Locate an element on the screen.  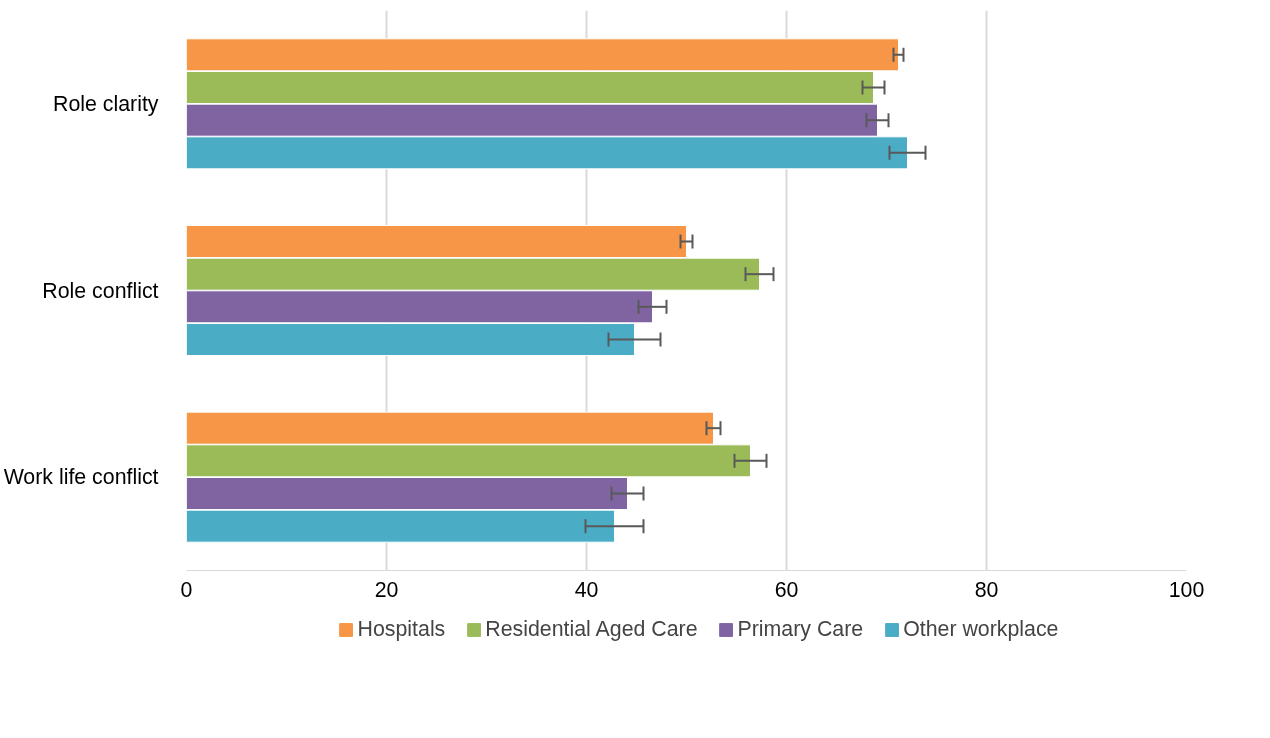
x-tick-label: 100 is located at coordinates (1186, 589).